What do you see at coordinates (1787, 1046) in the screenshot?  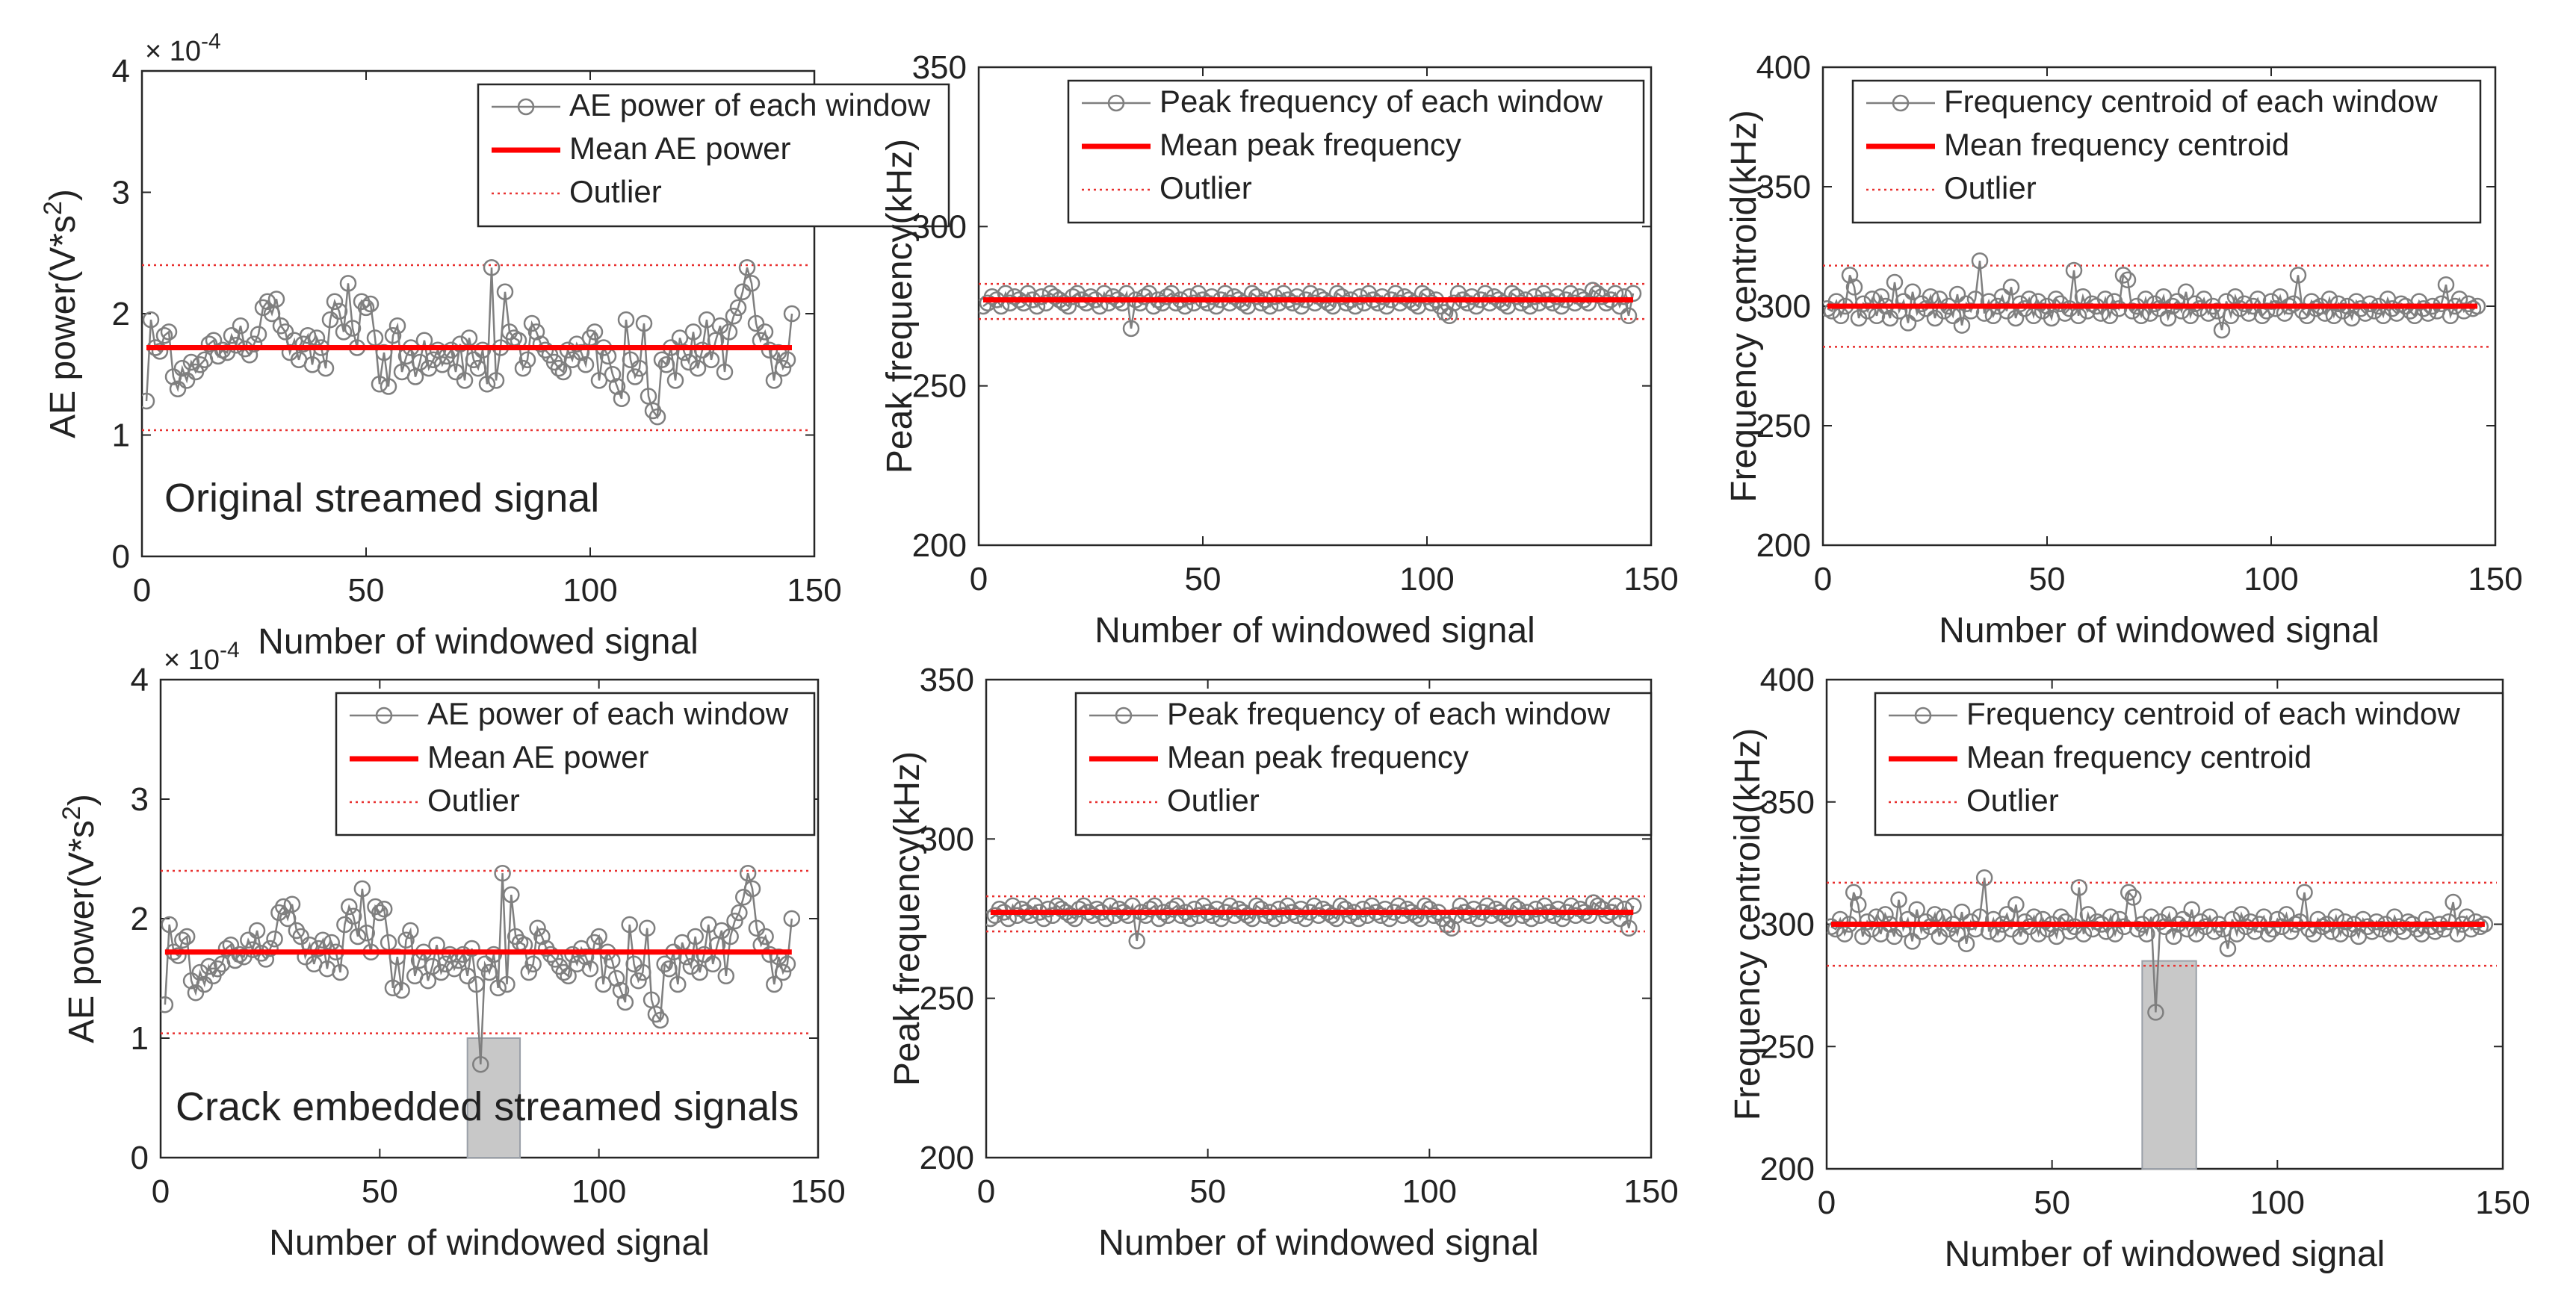 I see `y-tick-label: 250` at bounding box center [1787, 1046].